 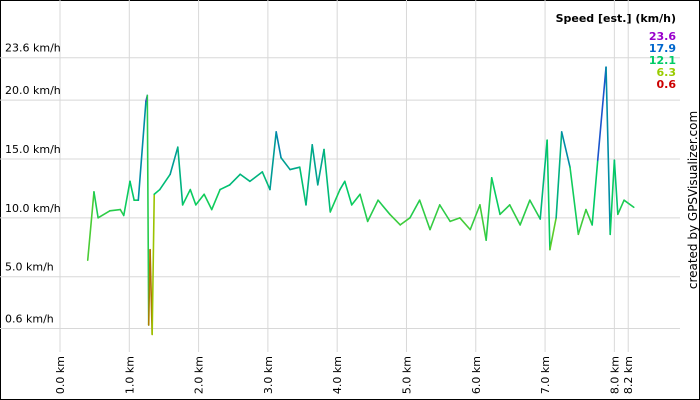 What do you see at coordinates (29, 319) in the screenshot?
I see `y-tick-label: 0.6 km/h` at bounding box center [29, 319].